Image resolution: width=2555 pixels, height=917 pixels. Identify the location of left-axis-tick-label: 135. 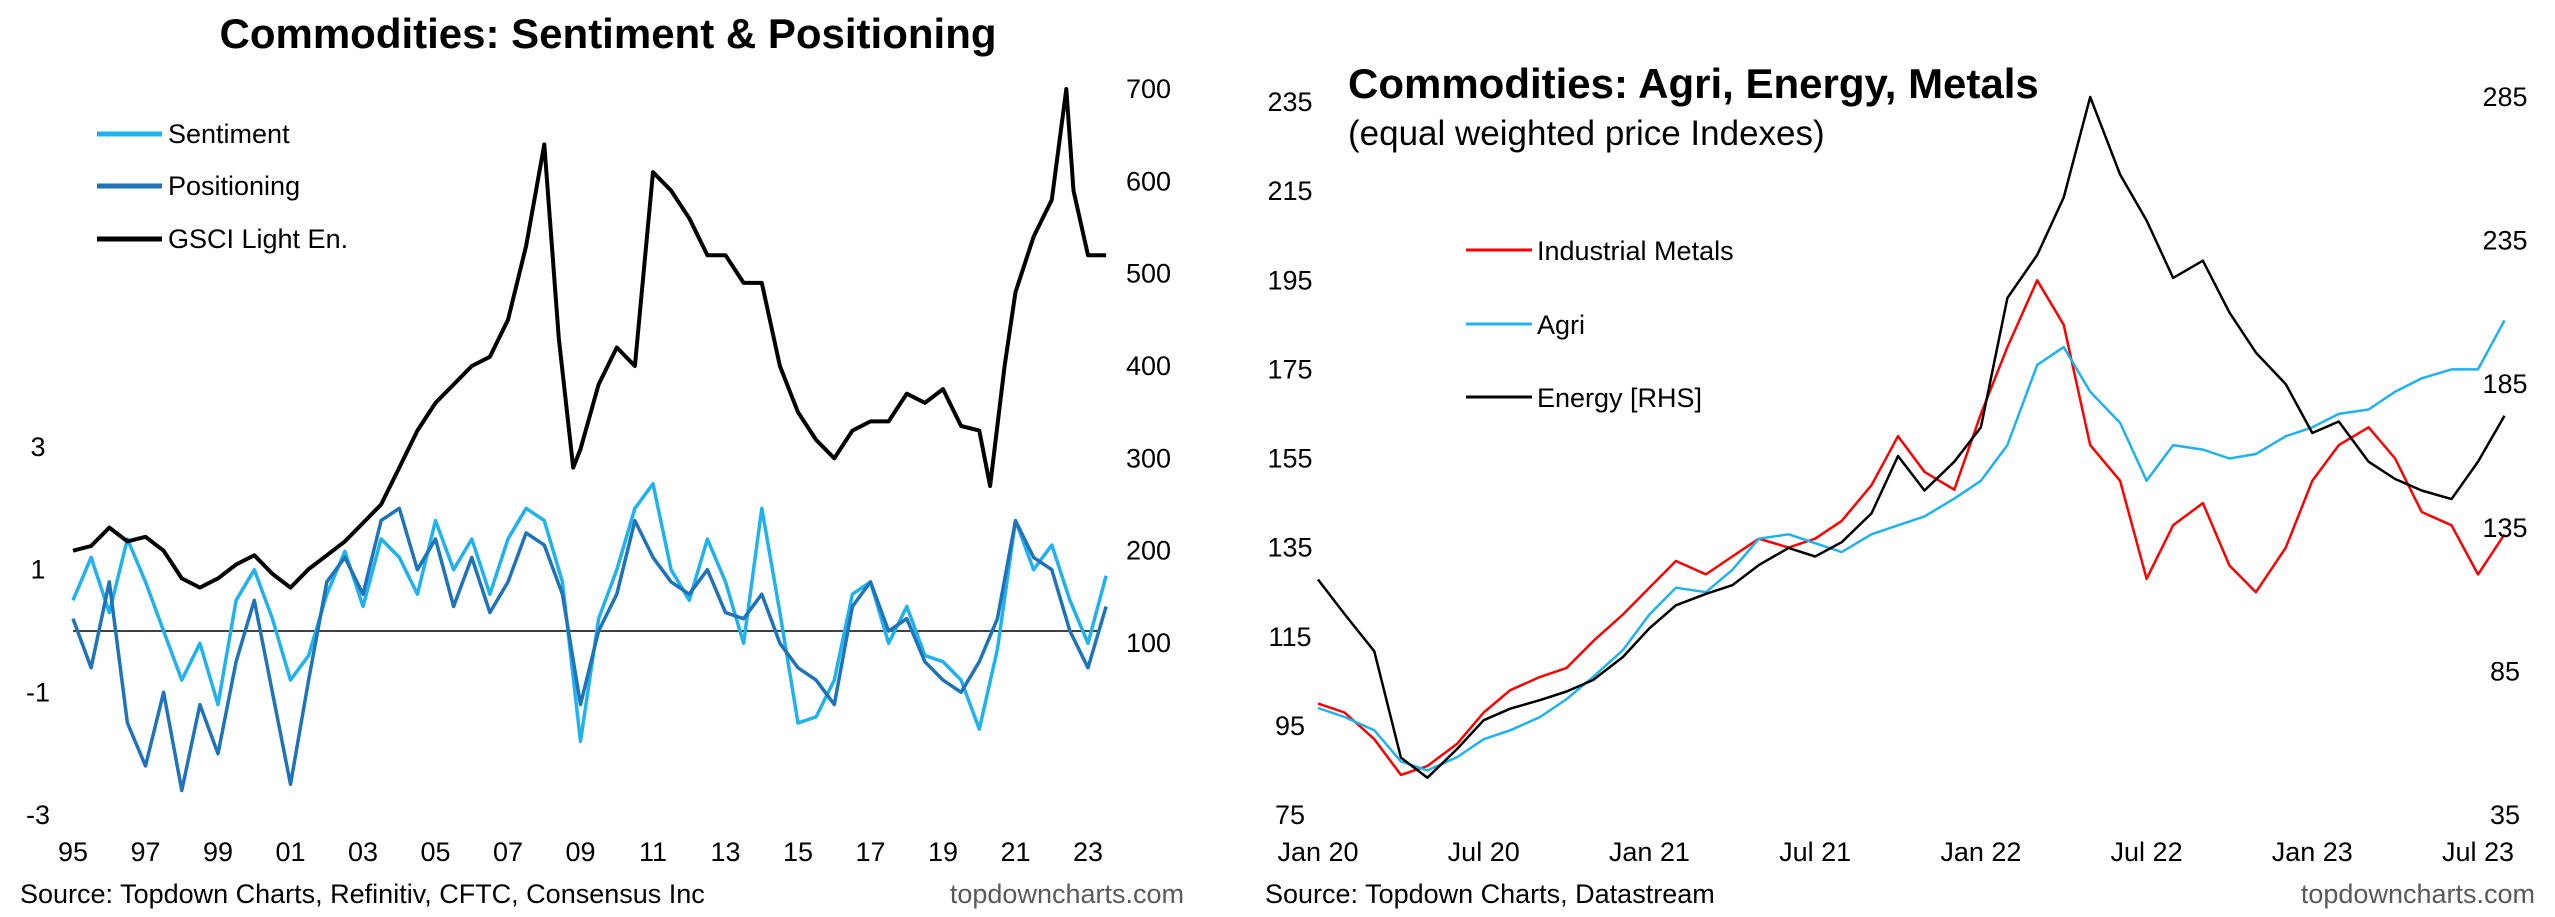
(1289, 548).